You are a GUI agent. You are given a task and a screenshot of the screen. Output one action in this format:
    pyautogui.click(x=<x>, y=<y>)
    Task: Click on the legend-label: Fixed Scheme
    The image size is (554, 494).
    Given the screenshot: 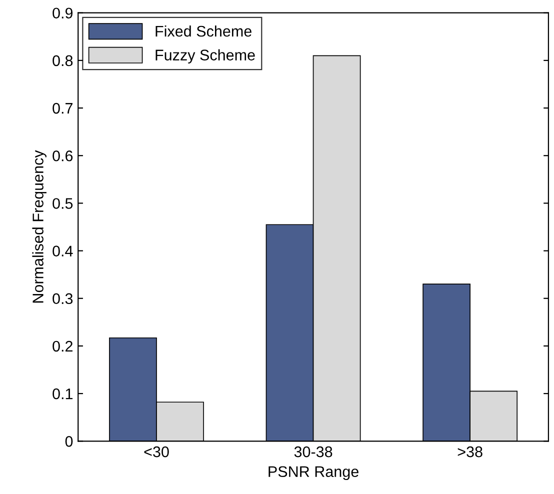 What is the action you would take?
    pyautogui.click(x=204, y=31)
    